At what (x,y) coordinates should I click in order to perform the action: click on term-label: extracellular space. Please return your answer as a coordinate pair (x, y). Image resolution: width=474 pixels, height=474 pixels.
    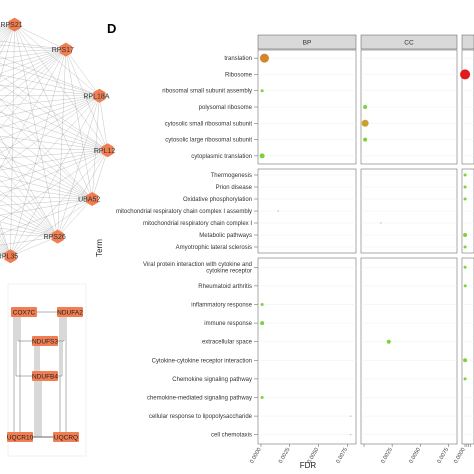
    Looking at the image, I should click on (227, 343).